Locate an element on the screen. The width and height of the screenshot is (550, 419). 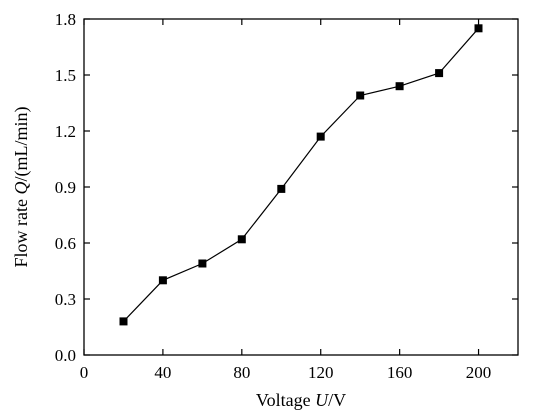
y-tick-label: 1.2 is located at coordinates (65, 131).